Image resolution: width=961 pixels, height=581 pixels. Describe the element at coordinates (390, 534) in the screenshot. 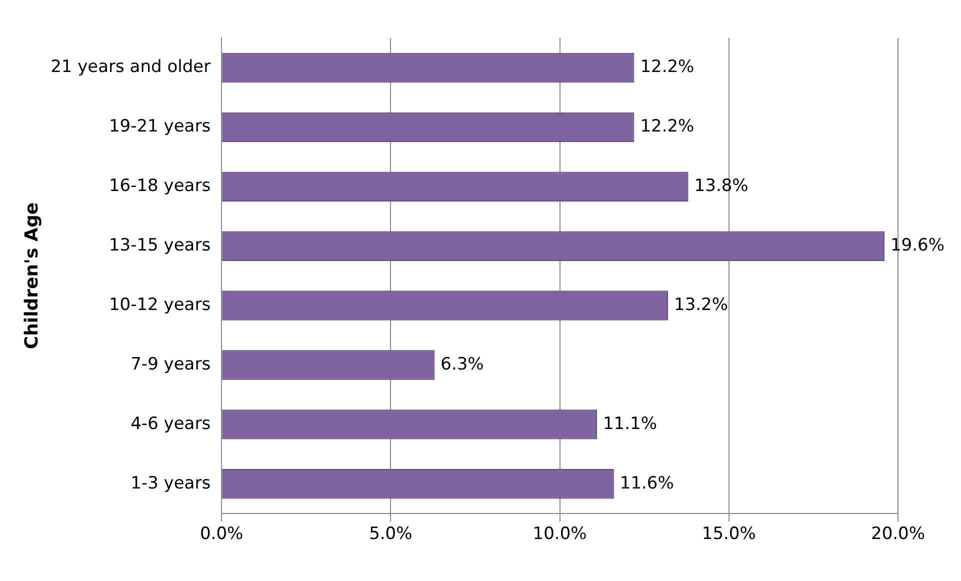

I see `x-tick-label: 5.0%` at that location.